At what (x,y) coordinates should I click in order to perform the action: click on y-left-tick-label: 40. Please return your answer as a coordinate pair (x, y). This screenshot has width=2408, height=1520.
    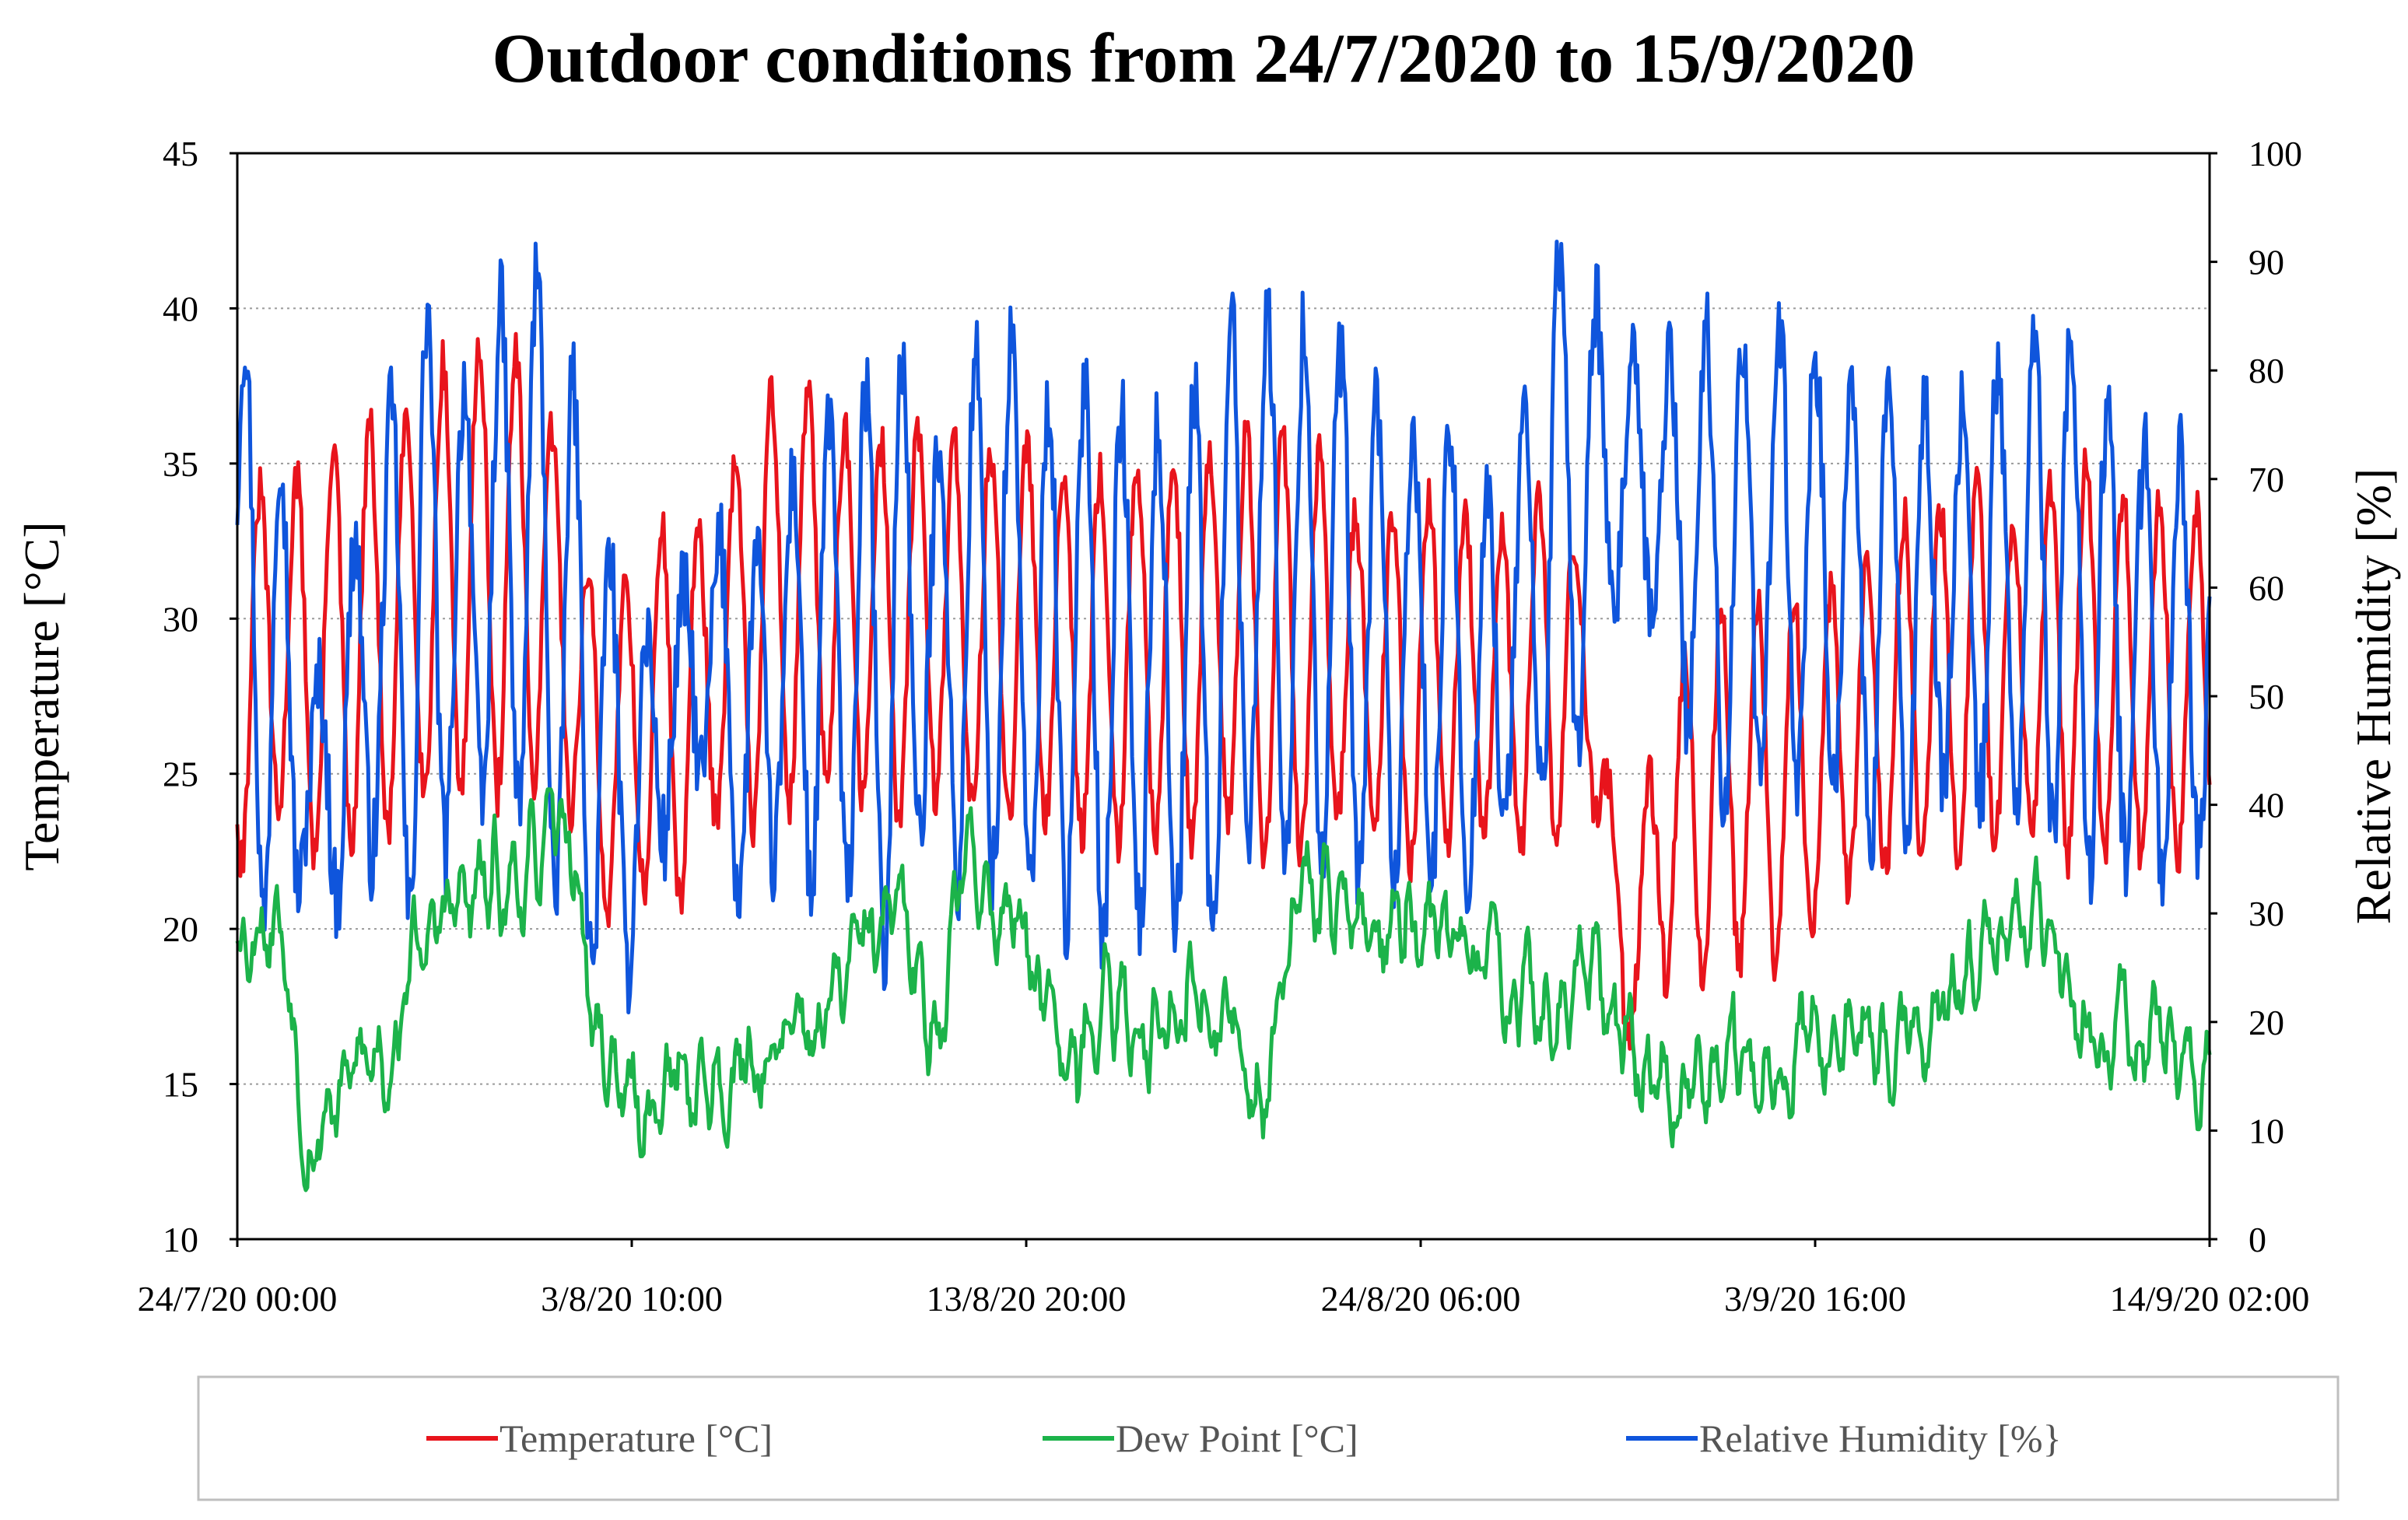
    Looking at the image, I should click on (180, 308).